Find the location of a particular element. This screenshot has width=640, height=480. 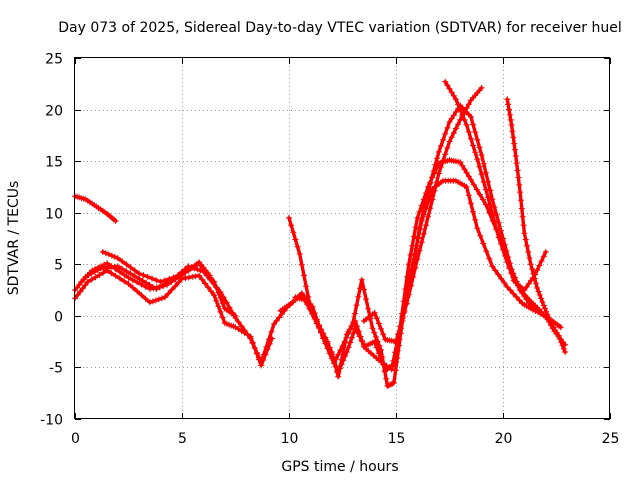

series-sat-i is located at coordinates (503, 204).